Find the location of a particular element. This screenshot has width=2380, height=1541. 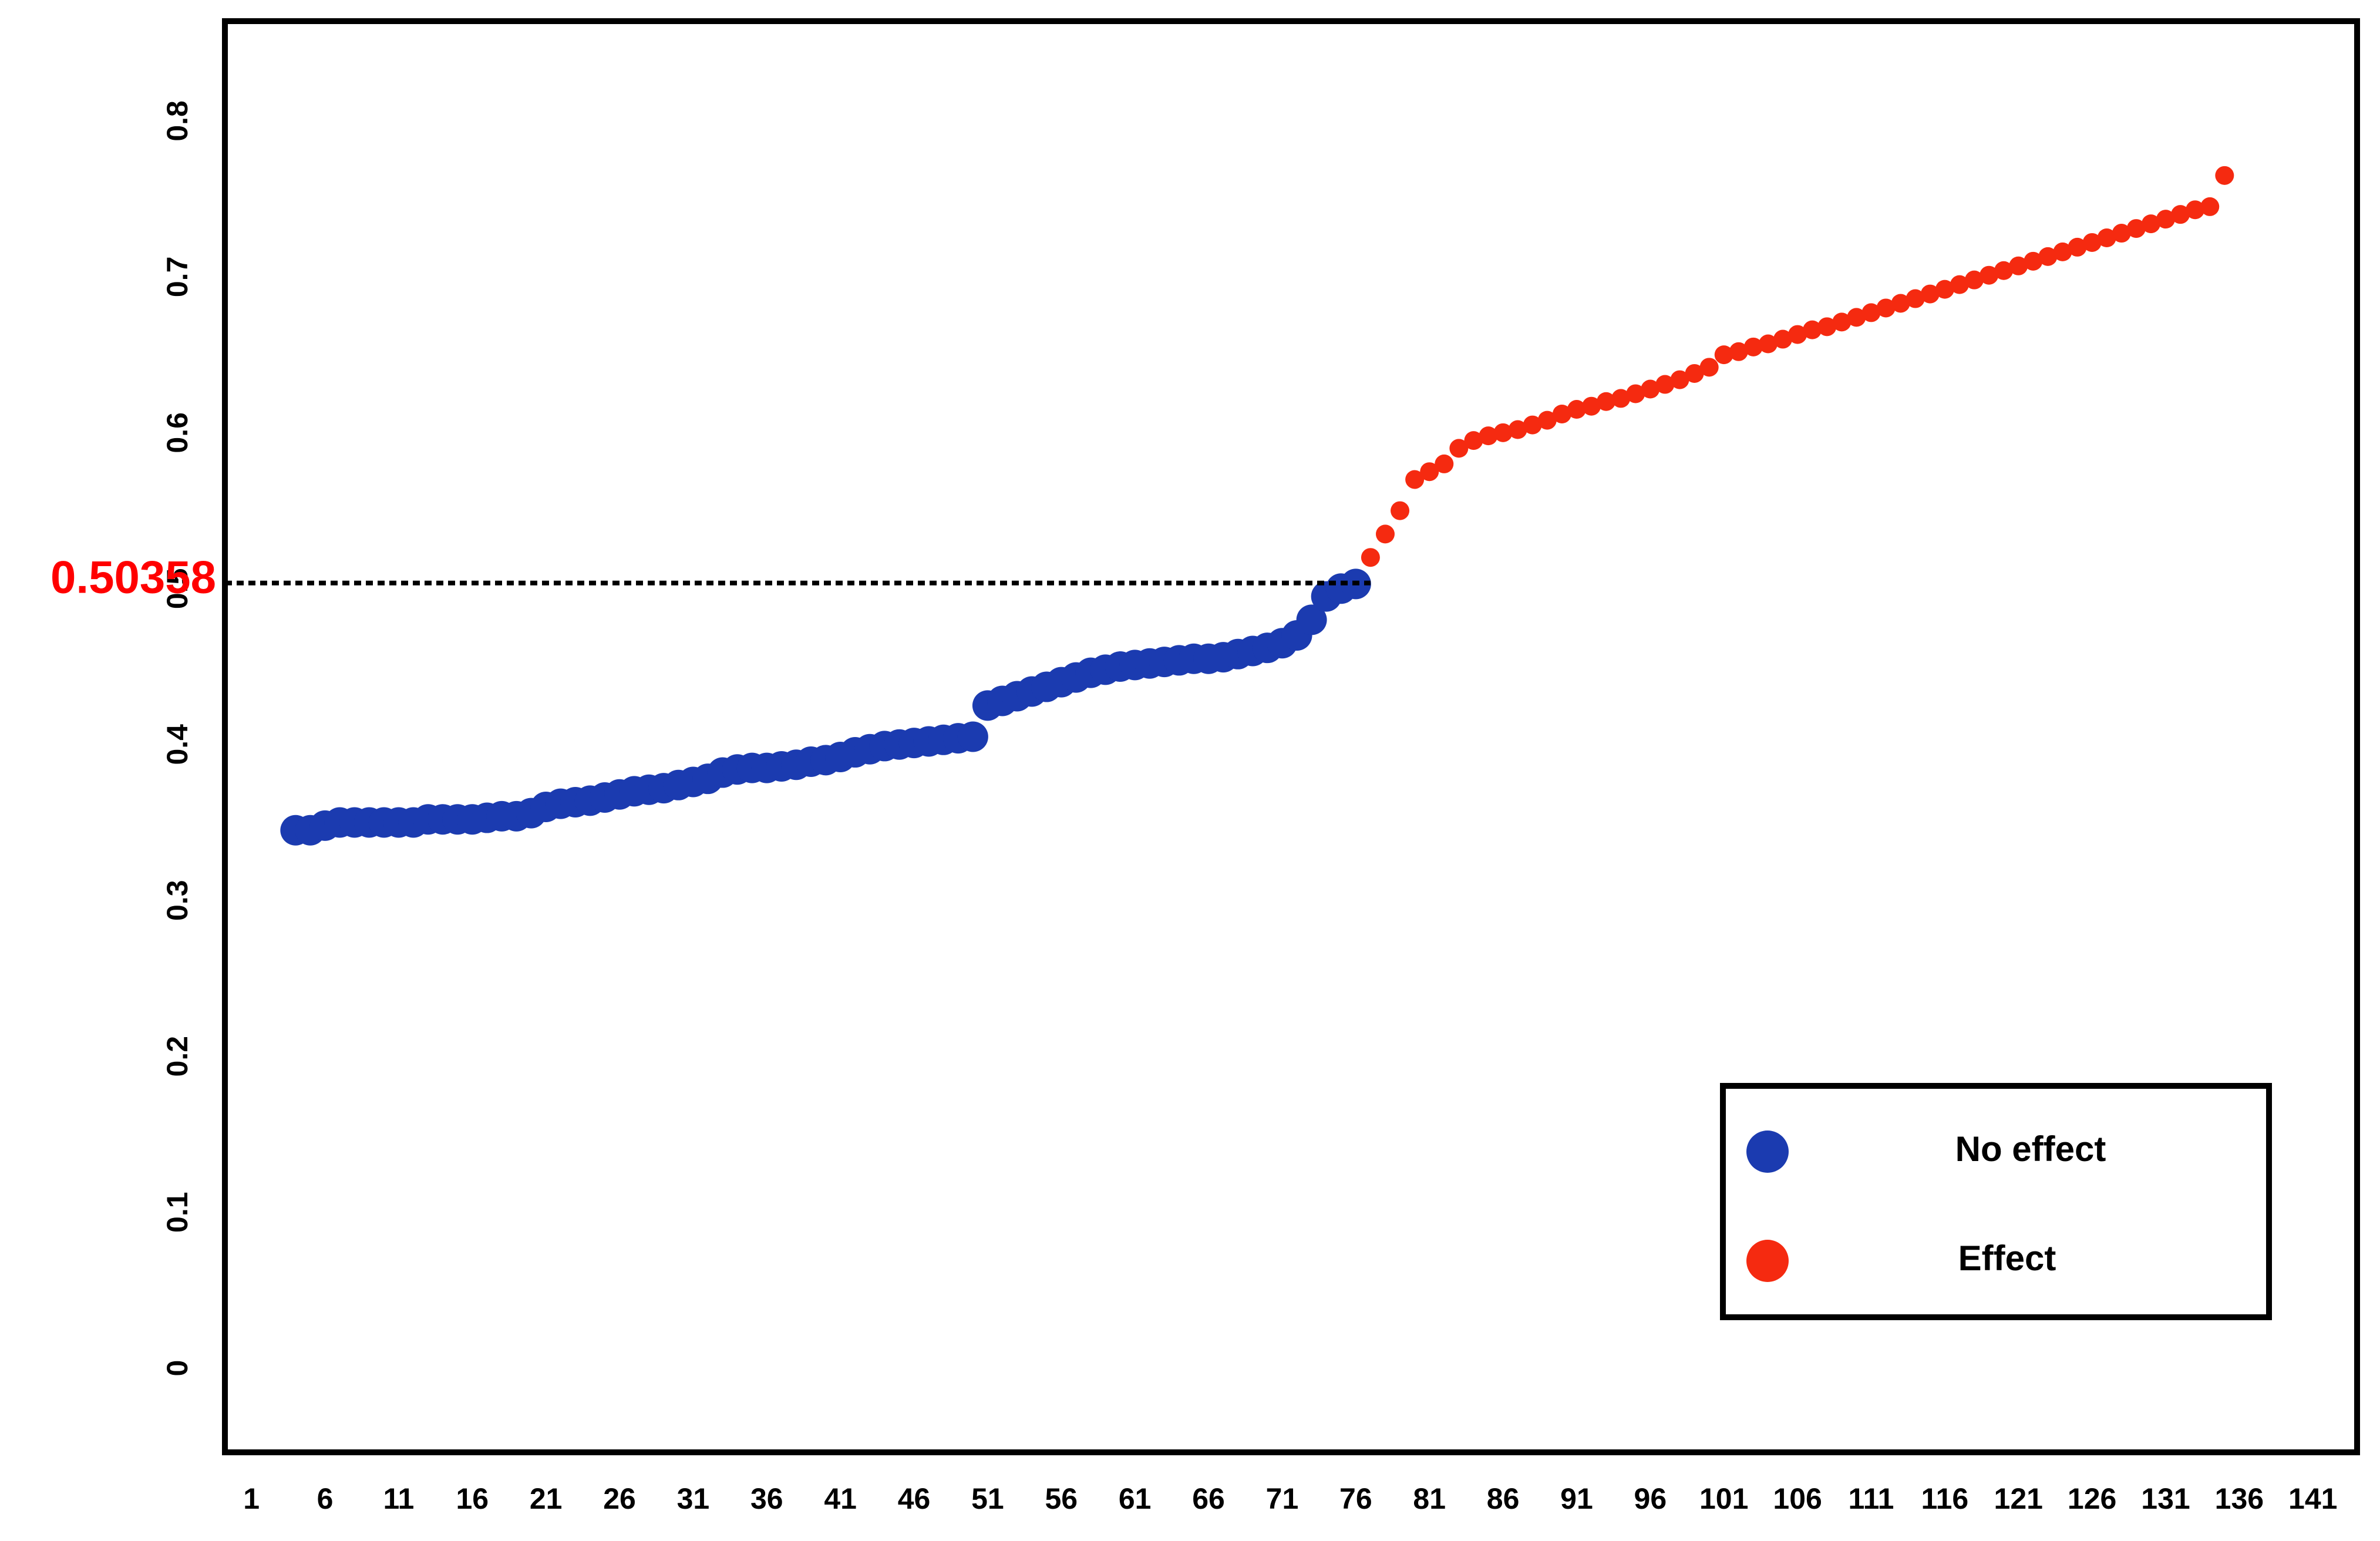

x-tick-label: 131 is located at coordinates (2165, 1498).